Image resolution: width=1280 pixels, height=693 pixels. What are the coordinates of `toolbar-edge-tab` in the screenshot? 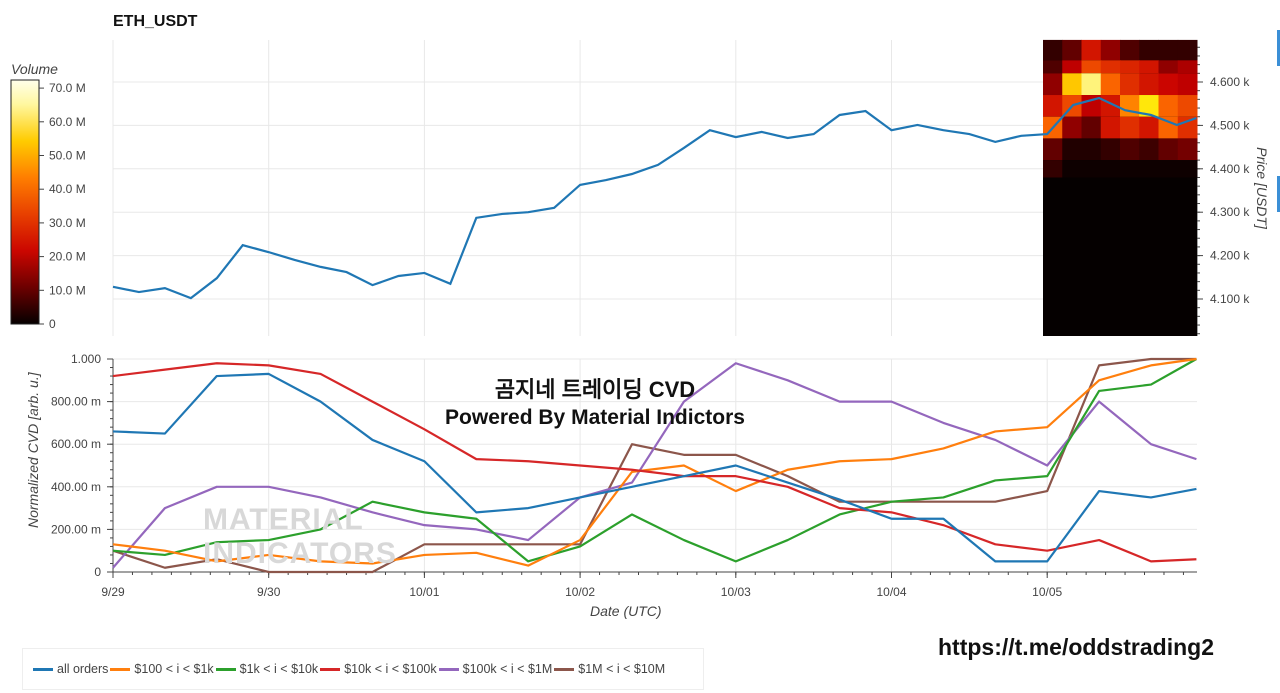 It's located at (1278, 48).